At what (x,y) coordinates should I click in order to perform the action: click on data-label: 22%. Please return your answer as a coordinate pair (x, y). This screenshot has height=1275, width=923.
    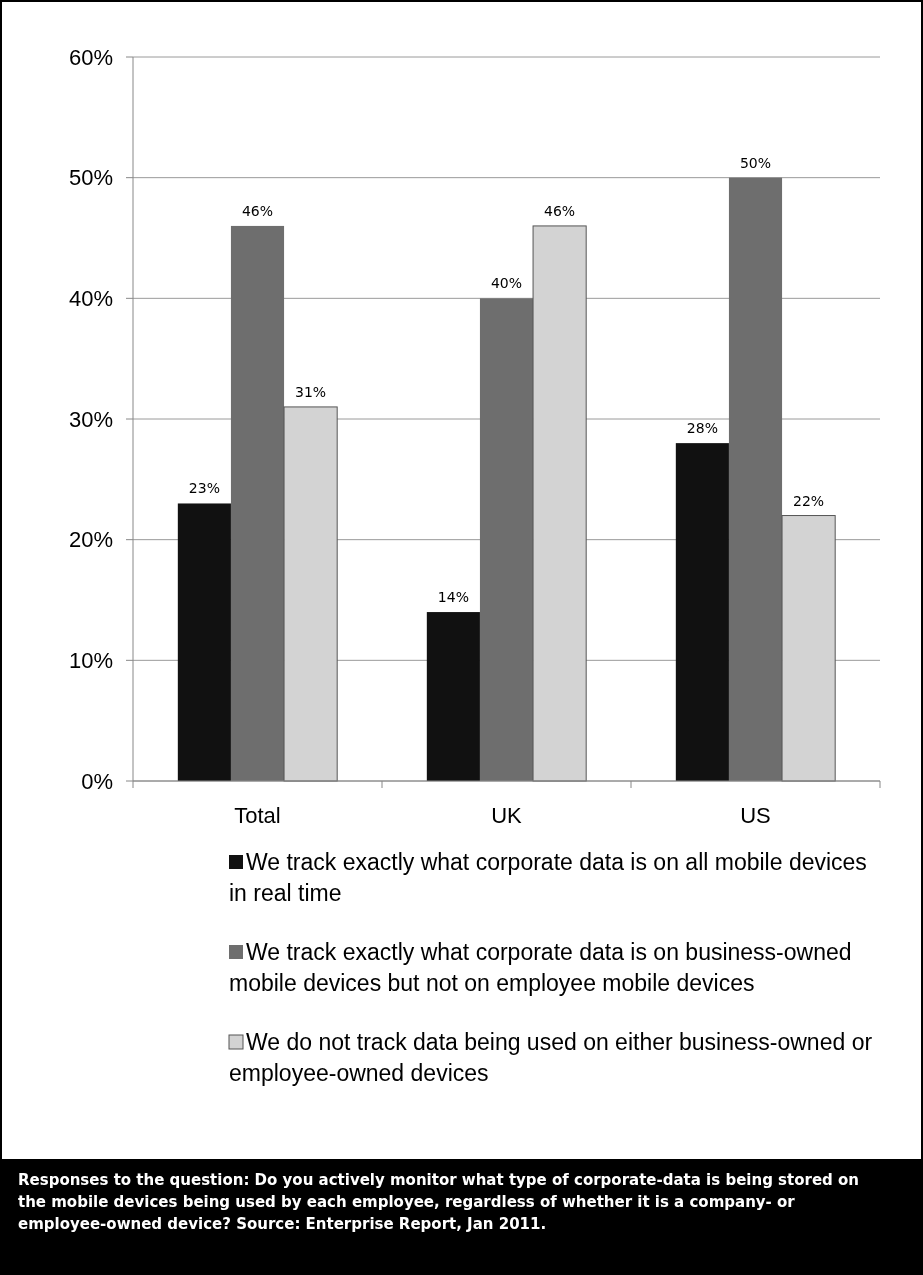
    Looking at the image, I should click on (809, 500).